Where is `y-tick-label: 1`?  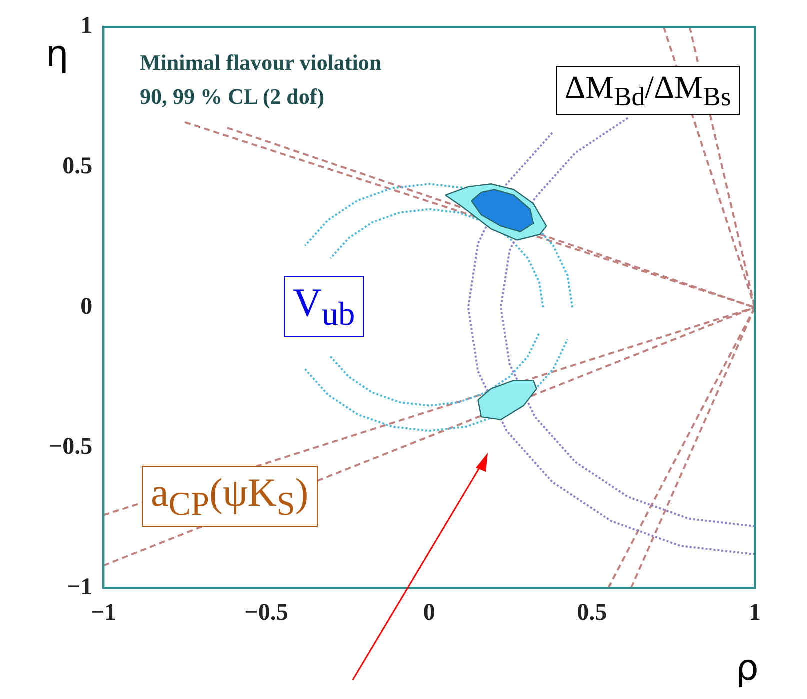
y-tick-label: 1 is located at coordinates (86, 26).